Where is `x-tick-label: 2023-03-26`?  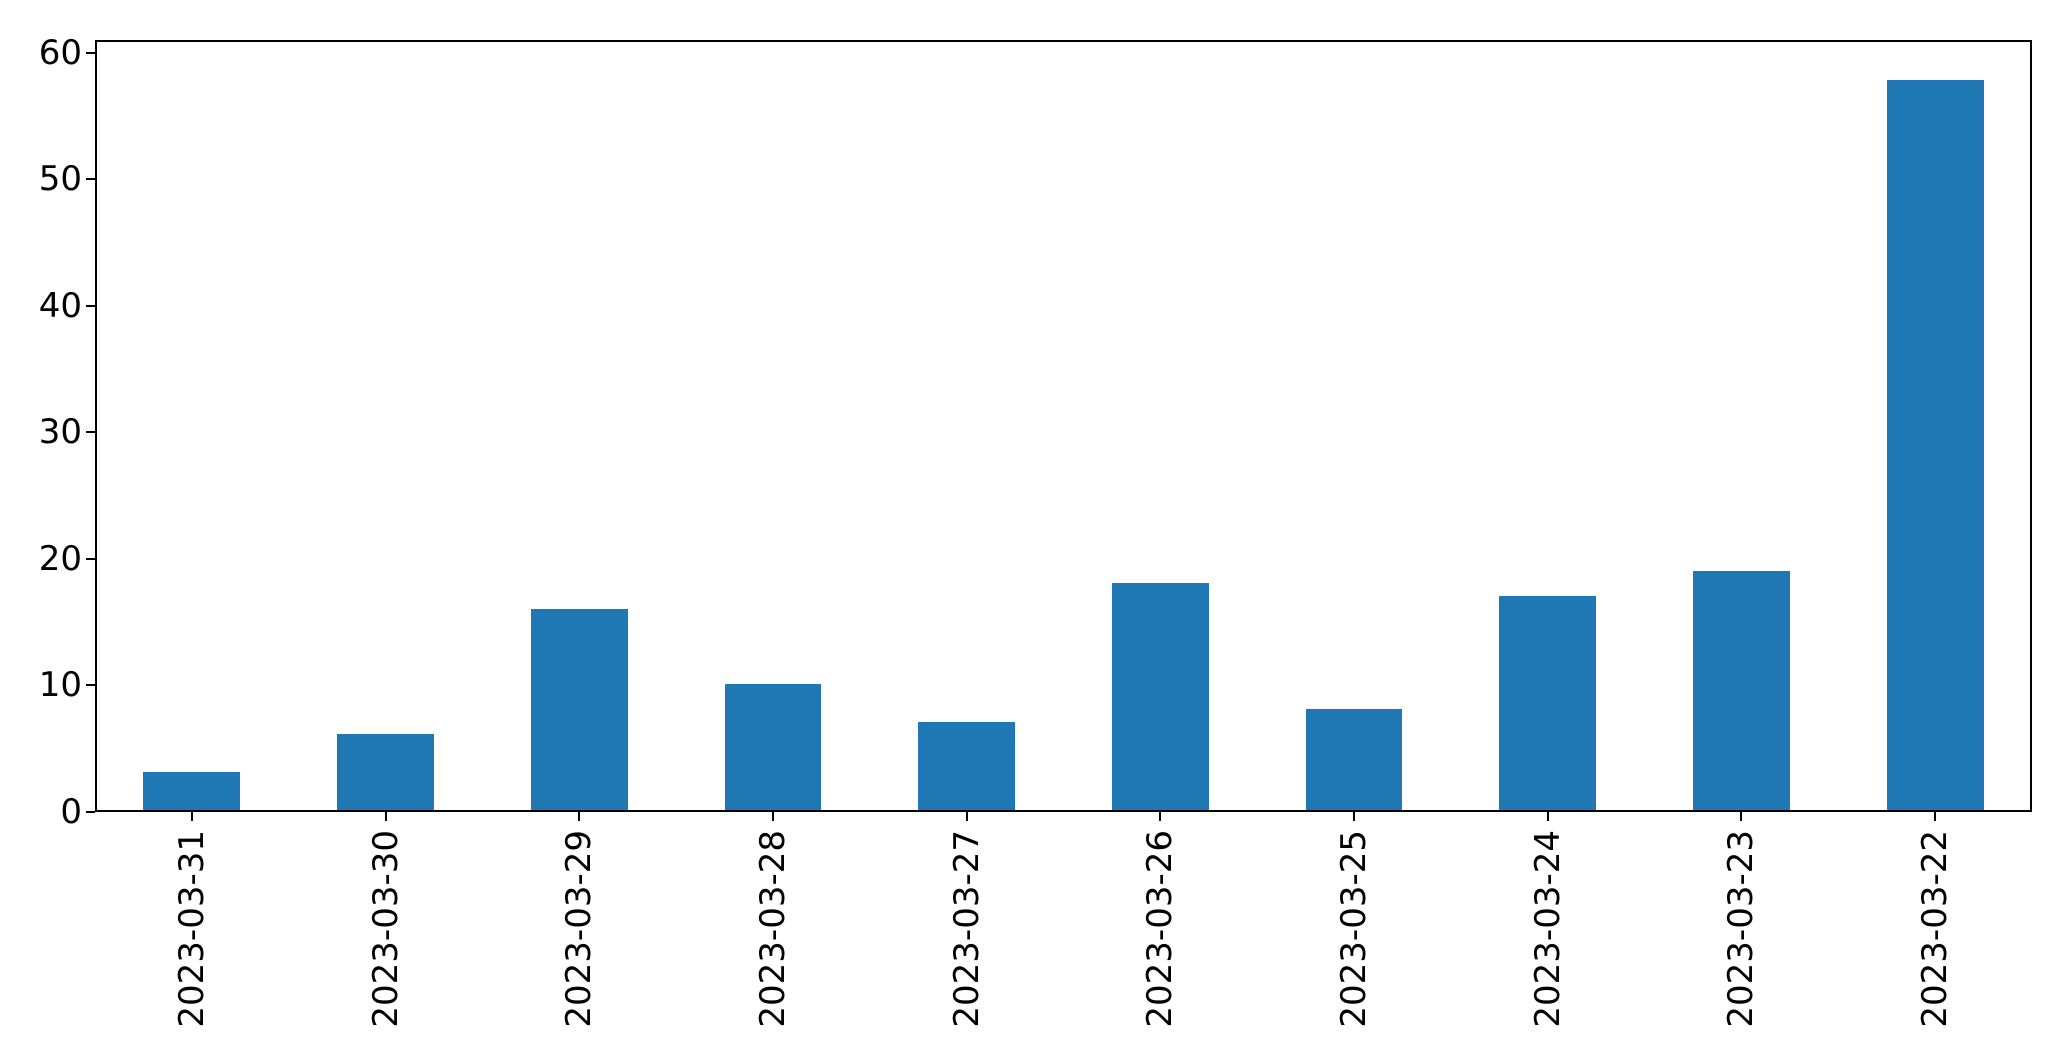 x-tick-label: 2023-03-26 is located at coordinates (1160, 929).